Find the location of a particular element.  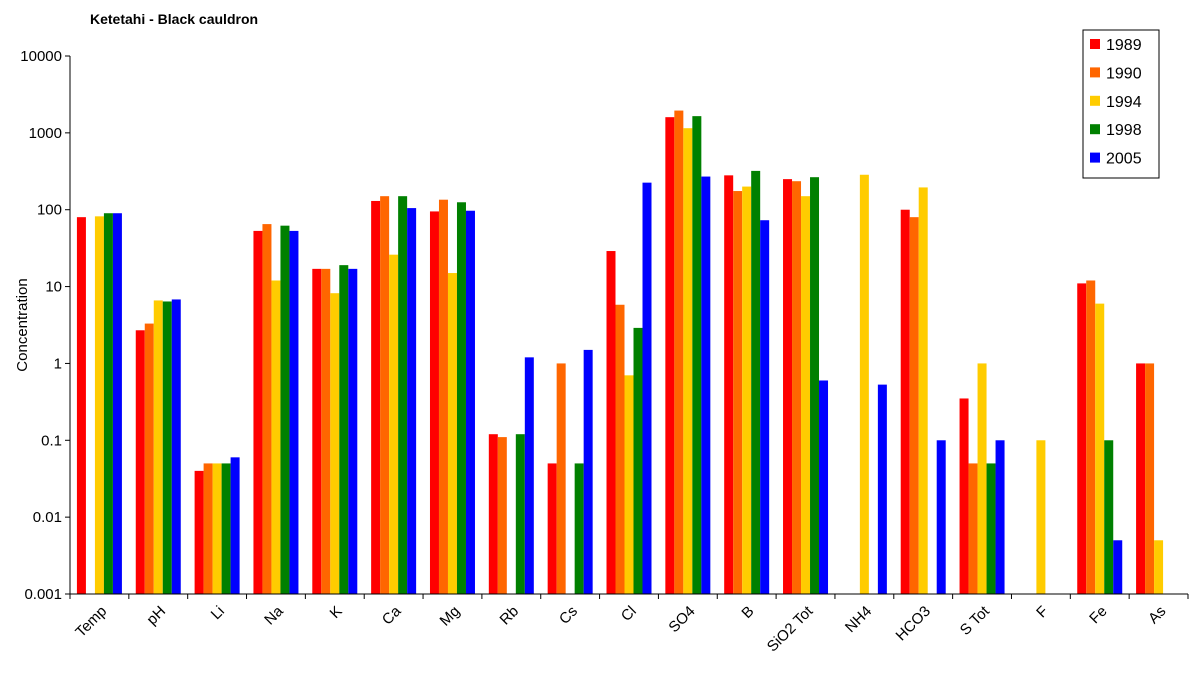

x-tick-label: Cs is located at coordinates (568, 615).